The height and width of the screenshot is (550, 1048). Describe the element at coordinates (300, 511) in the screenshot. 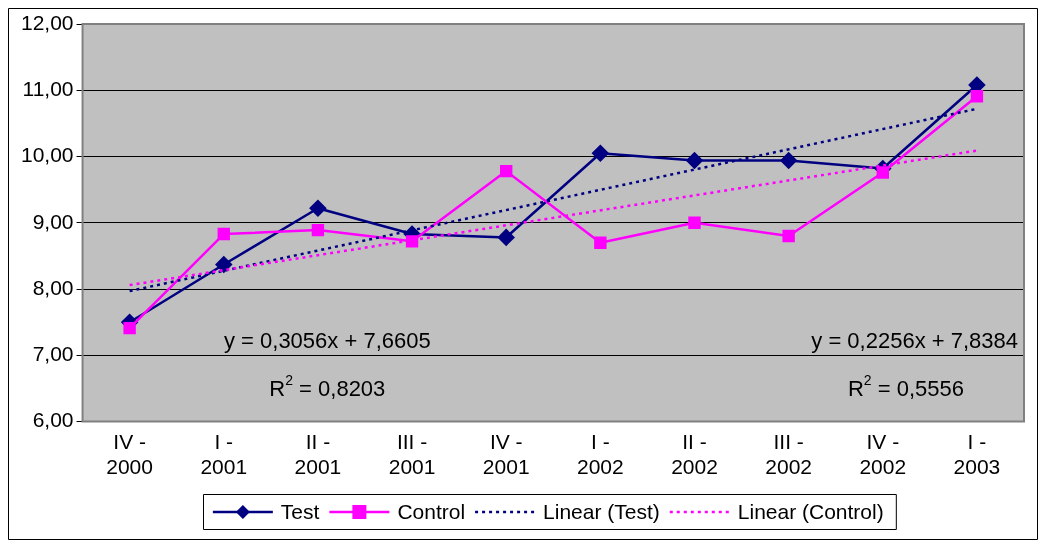

I see `legend-label: Test` at that location.